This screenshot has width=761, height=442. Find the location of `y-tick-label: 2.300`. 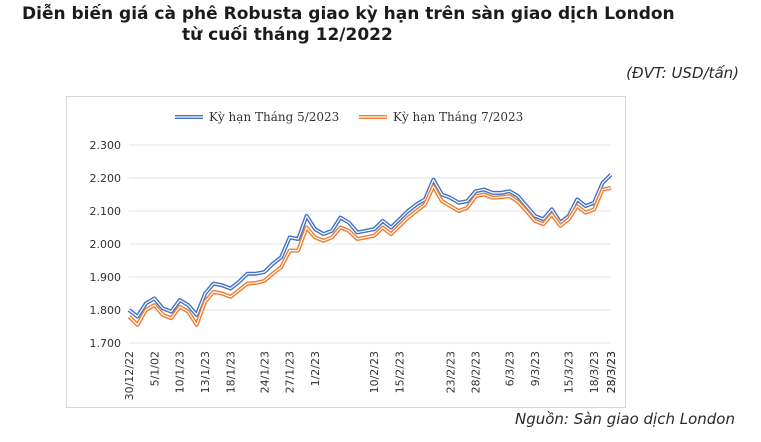

y-tick-label: 2.300 is located at coordinates (106, 145).